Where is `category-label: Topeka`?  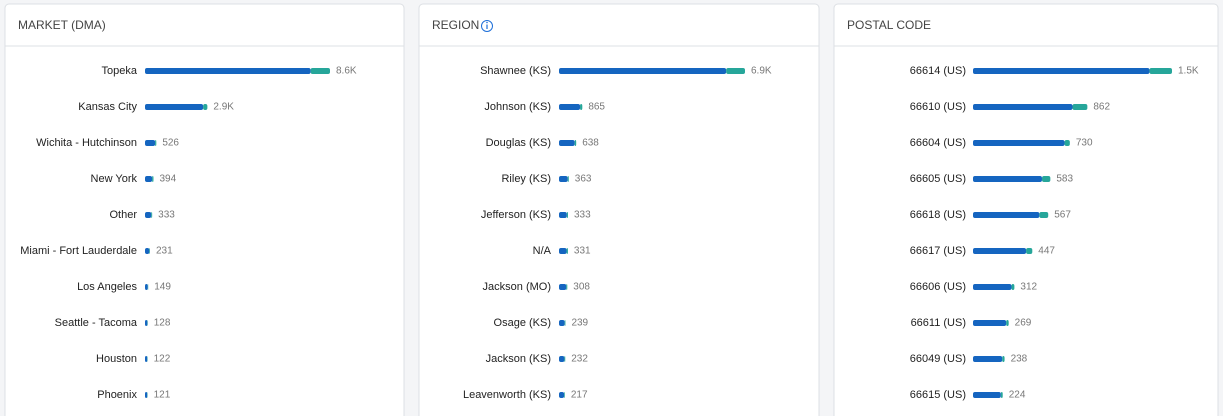
category-label: Topeka is located at coordinates (120, 71).